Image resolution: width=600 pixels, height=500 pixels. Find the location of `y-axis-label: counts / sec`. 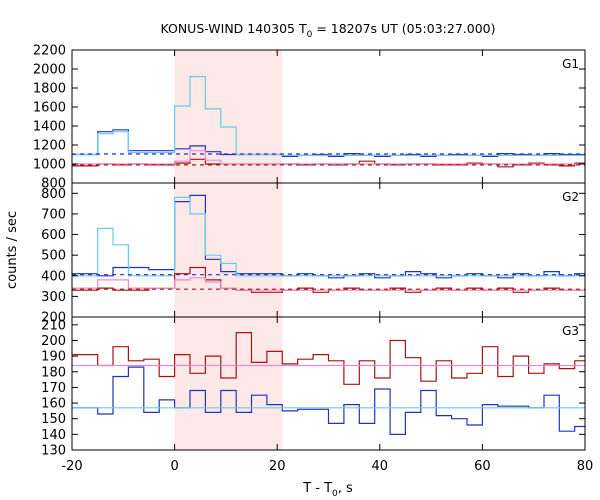

y-axis-label: counts / sec is located at coordinates (12, 250).